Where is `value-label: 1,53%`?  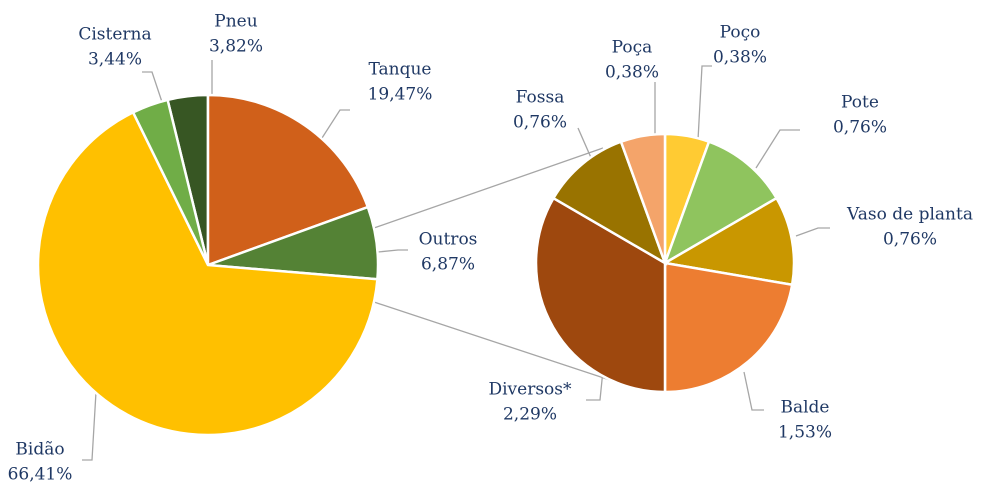 value-label: 1,53% is located at coordinates (805, 433).